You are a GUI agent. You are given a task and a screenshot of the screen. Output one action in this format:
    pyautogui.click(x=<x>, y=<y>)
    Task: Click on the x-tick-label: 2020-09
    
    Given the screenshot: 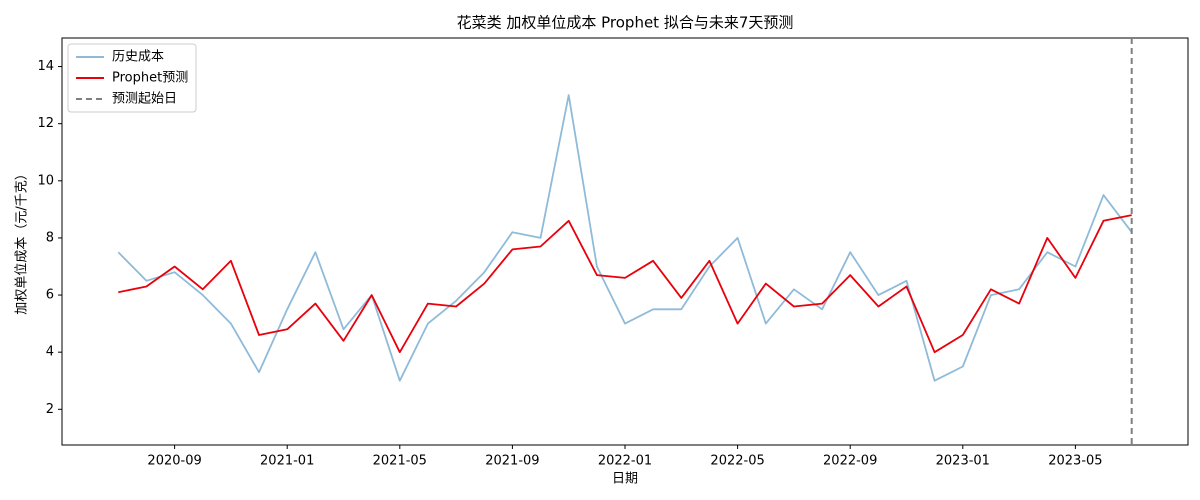 What is the action you would take?
    pyautogui.click(x=174, y=461)
    